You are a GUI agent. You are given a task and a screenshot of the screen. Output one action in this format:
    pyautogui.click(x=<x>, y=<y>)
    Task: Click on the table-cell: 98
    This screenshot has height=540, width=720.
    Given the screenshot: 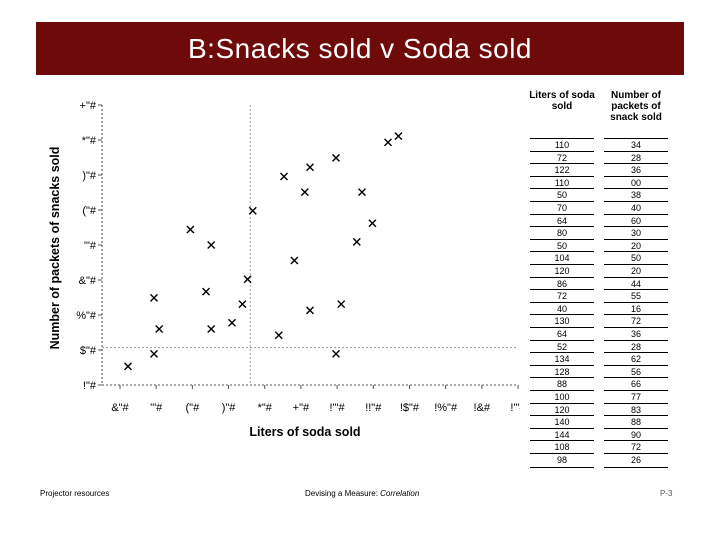 What is the action you would take?
    pyautogui.click(x=562, y=460)
    